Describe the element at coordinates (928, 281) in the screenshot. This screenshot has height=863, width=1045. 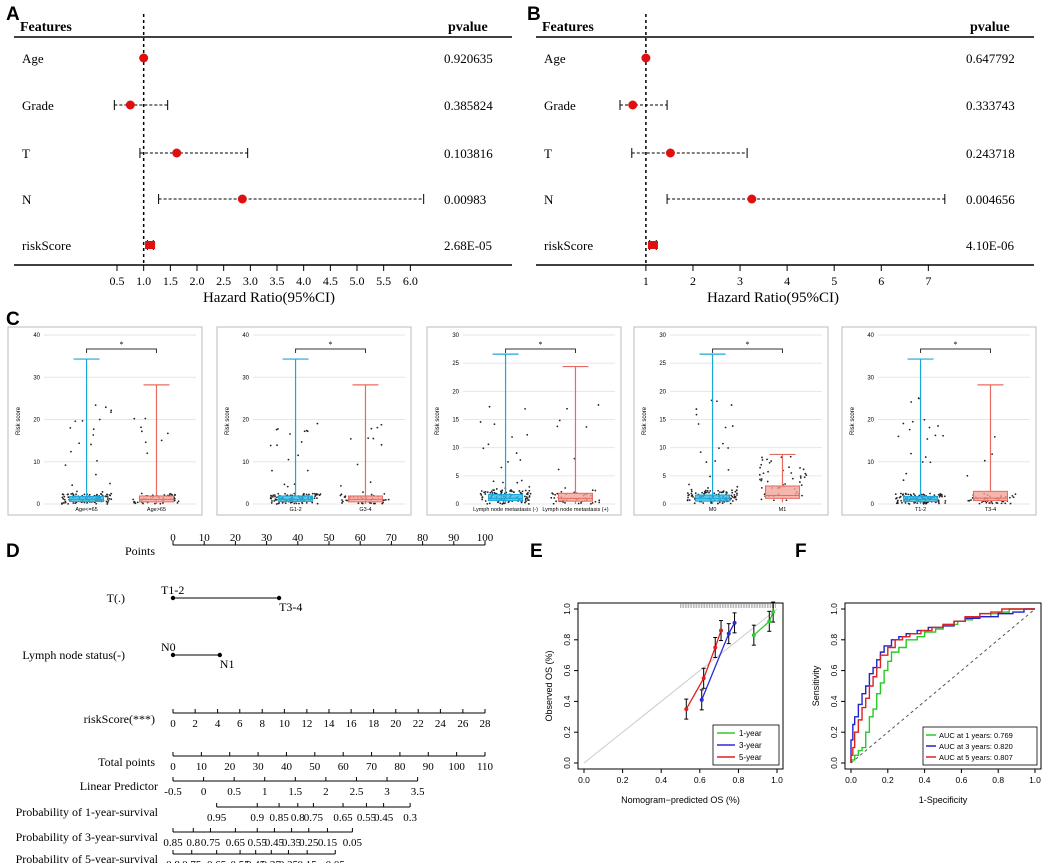
I see `forest-x-tick-label: 7` at that location.